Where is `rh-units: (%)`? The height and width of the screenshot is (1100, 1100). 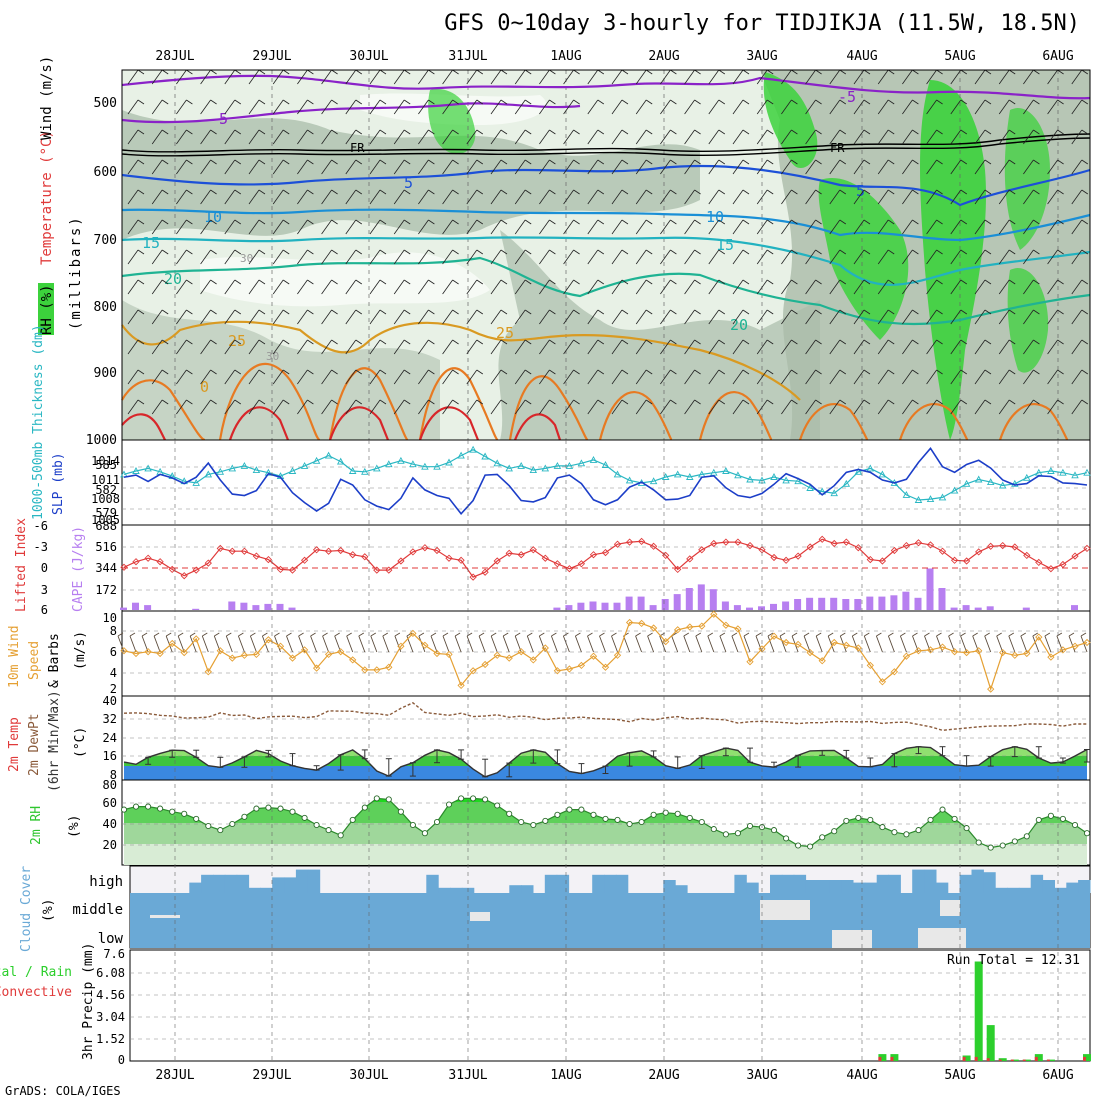
rh-units: (%) is located at coordinates (74, 826).